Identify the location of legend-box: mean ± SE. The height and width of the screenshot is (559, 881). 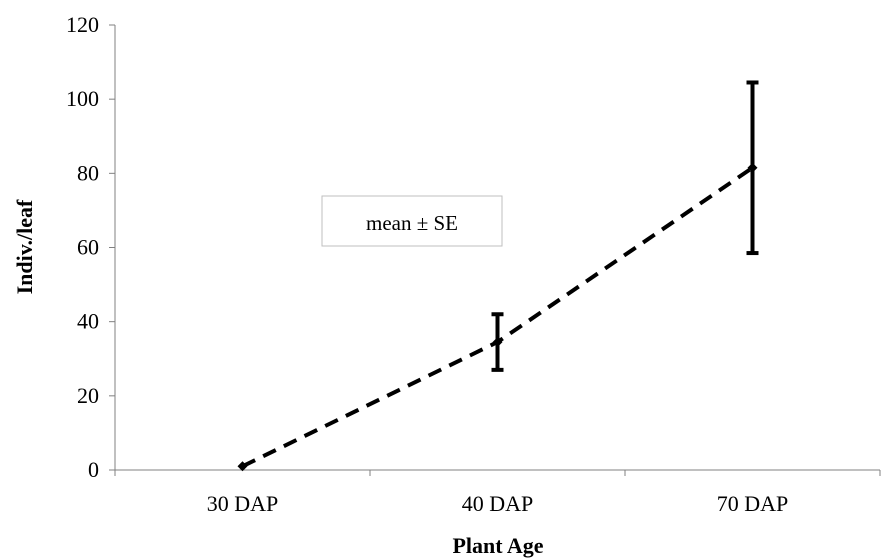
(412, 221).